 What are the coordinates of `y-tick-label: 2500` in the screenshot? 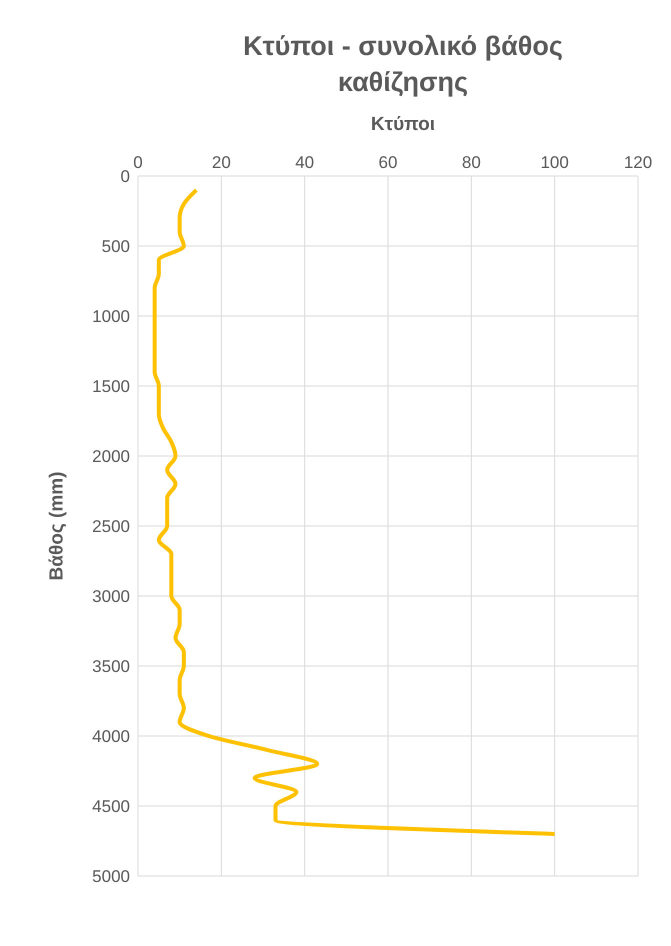 It's located at (111, 526).